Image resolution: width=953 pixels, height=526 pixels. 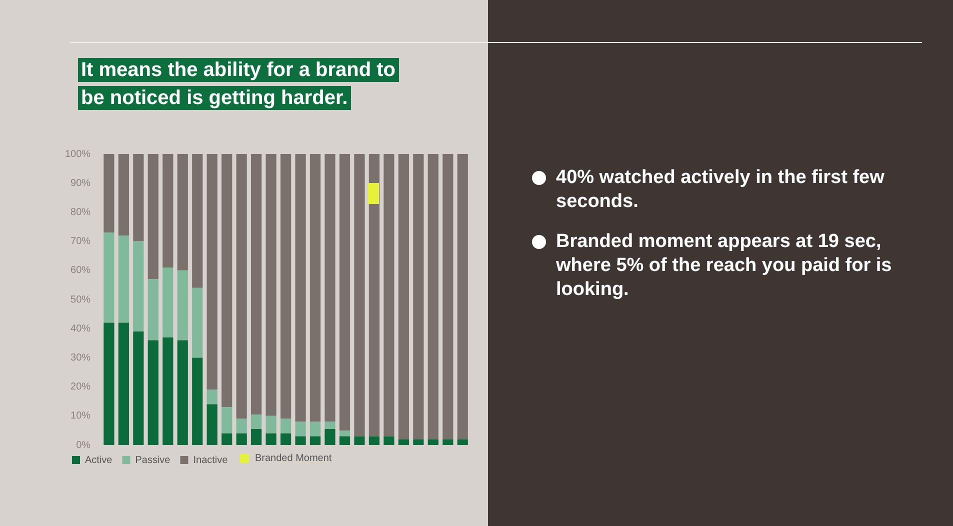 What do you see at coordinates (80, 212) in the screenshot?
I see `y-tick-label: 80%` at bounding box center [80, 212].